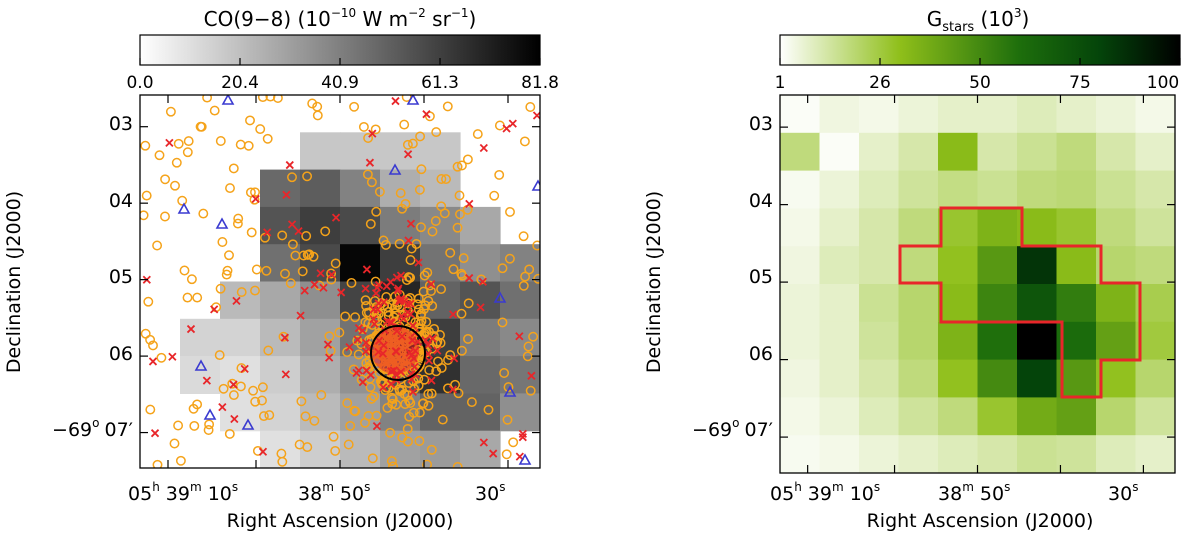  I want to click on right-heatmap-cell-r3-c0, so click(800, 227).